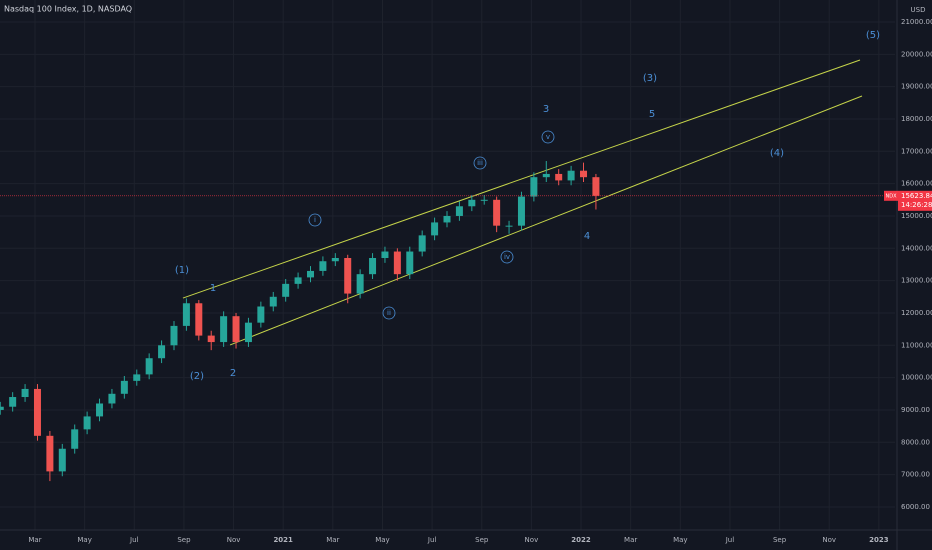 This screenshot has width=932, height=550. What do you see at coordinates (879, 540) in the screenshot?
I see `x-tick-label: 2023` at bounding box center [879, 540].